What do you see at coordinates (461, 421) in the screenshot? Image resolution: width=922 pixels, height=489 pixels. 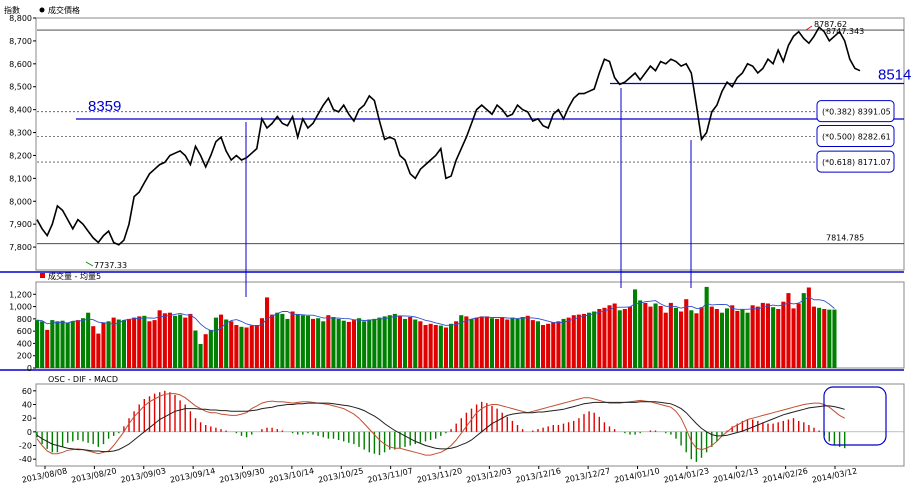 I see `macd-lines` at bounding box center [461, 421].